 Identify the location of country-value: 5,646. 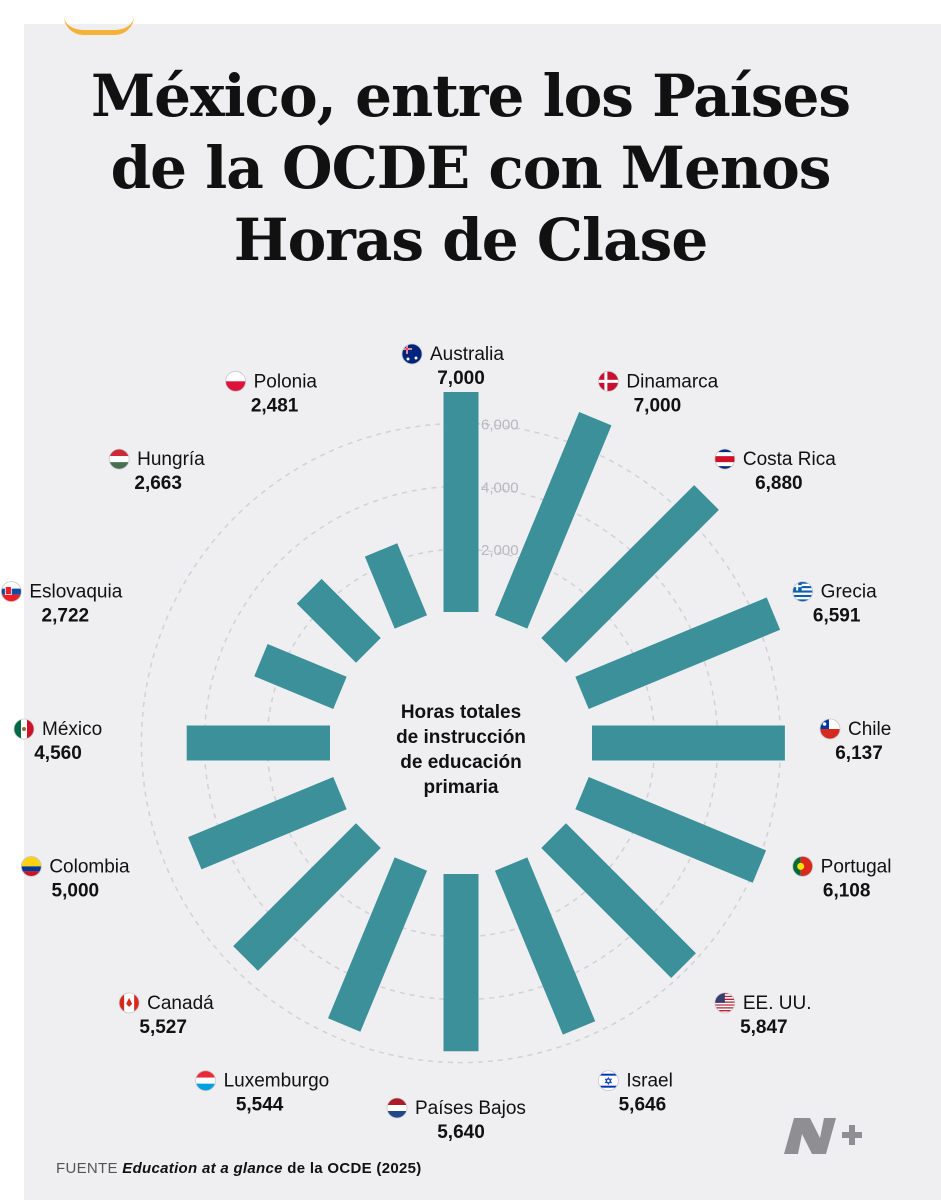
(643, 1105).